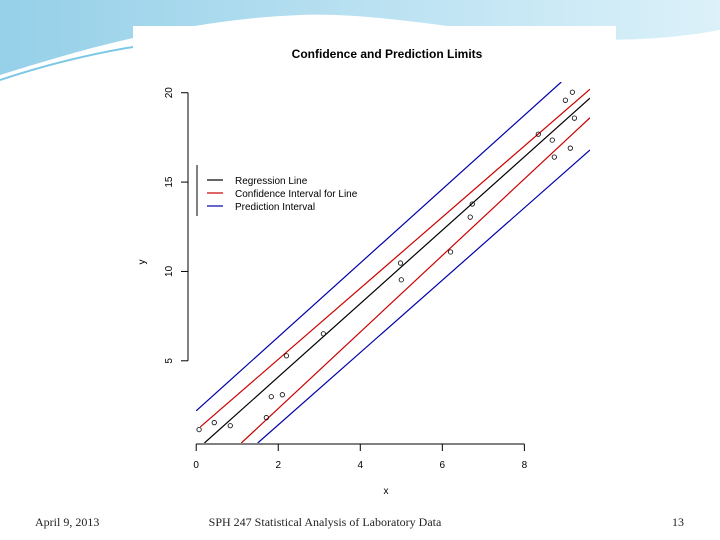  I want to click on x-tick-label: 2, so click(278, 465).